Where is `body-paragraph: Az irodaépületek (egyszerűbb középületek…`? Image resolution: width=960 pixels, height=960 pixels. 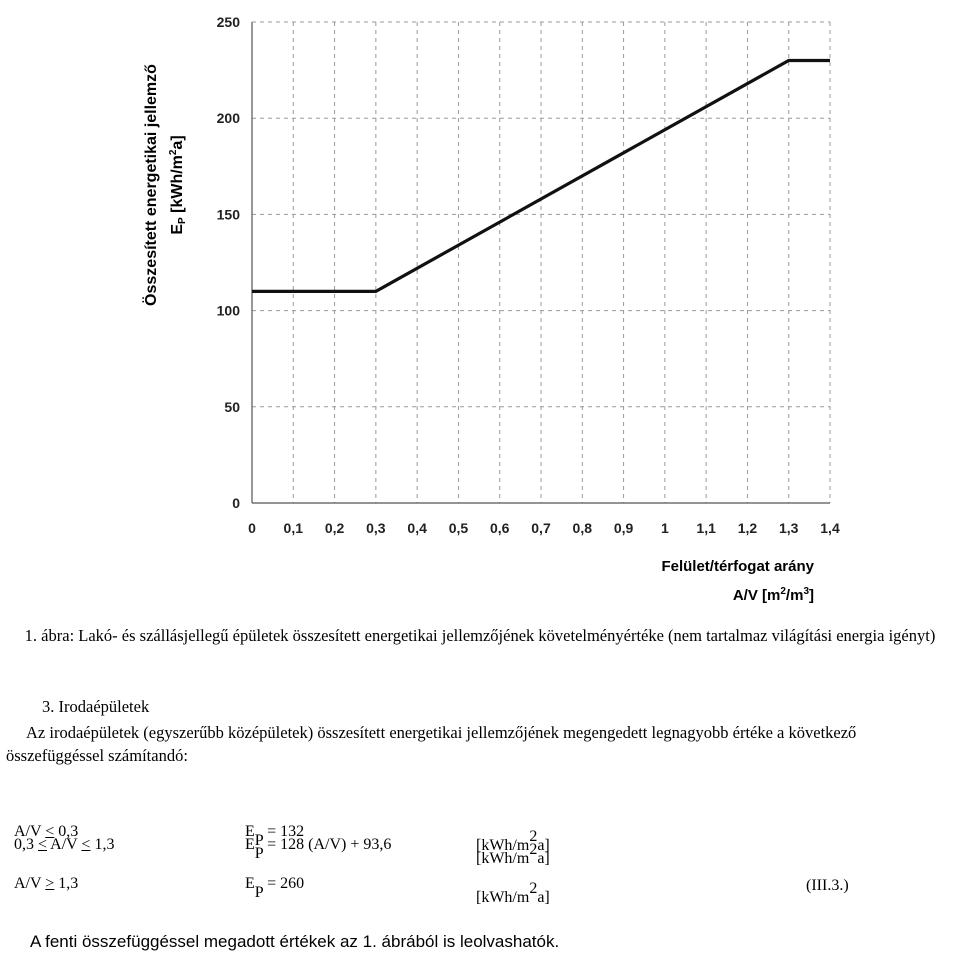
body-paragraph: Az irodaépületek (egyszerűbb középületek… is located at coordinates (431, 744).